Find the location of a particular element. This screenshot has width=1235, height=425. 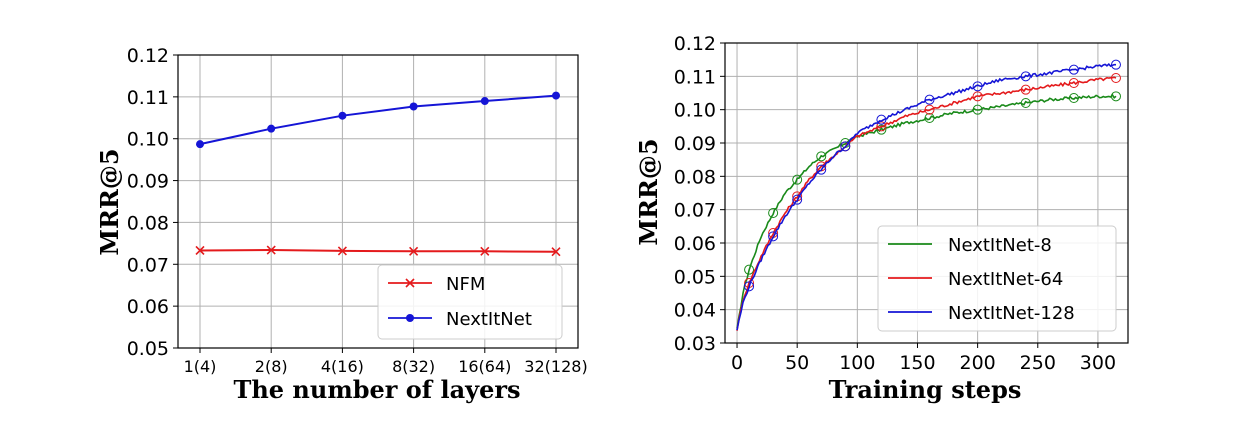

training-chart-legend: NextItNet-8 NextItNet-64 NextItNet-128 is located at coordinates (997, 278).